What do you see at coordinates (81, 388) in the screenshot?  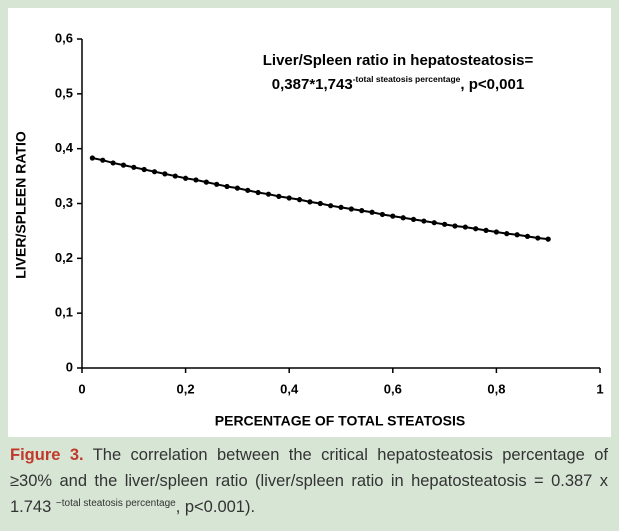 I see `x-tick-label: 0` at bounding box center [81, 388].